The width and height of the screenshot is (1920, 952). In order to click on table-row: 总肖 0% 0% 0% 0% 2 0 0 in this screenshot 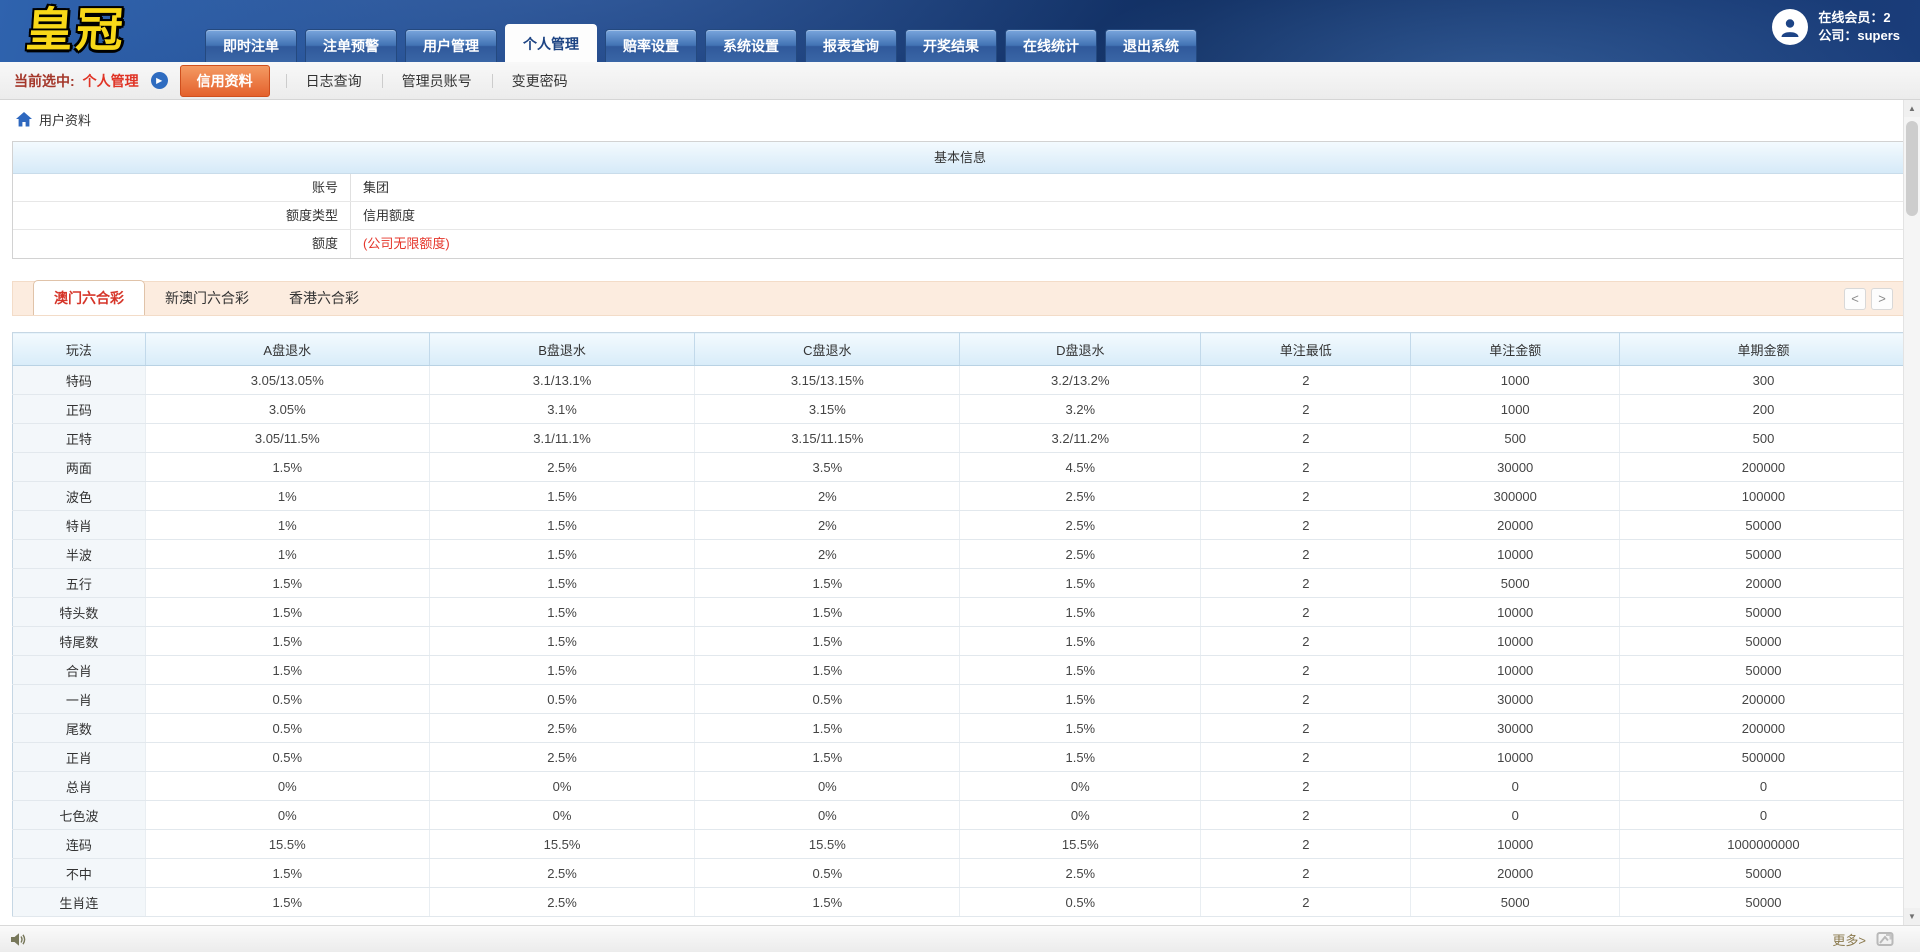, I will do `click(960, 786)`.